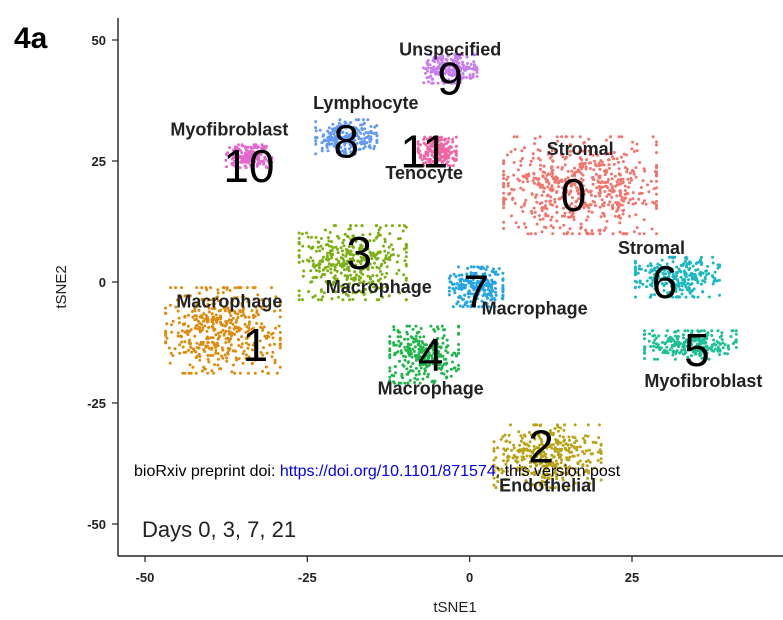  Describe the element at coordinates (388, 471) in the screenshot. I see `doi-link: https://doi.org/10.1101/871574` at that location.